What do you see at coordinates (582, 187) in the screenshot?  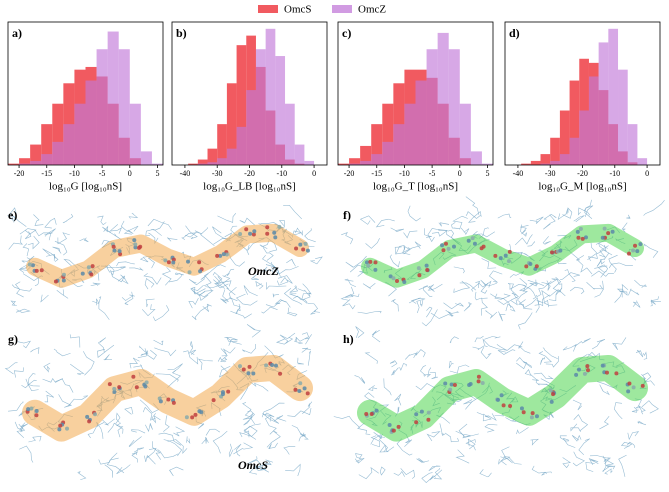 I see `x-axis-label: log₁₀G_M [log₁₀nS]` at bounding box center [582, 187].